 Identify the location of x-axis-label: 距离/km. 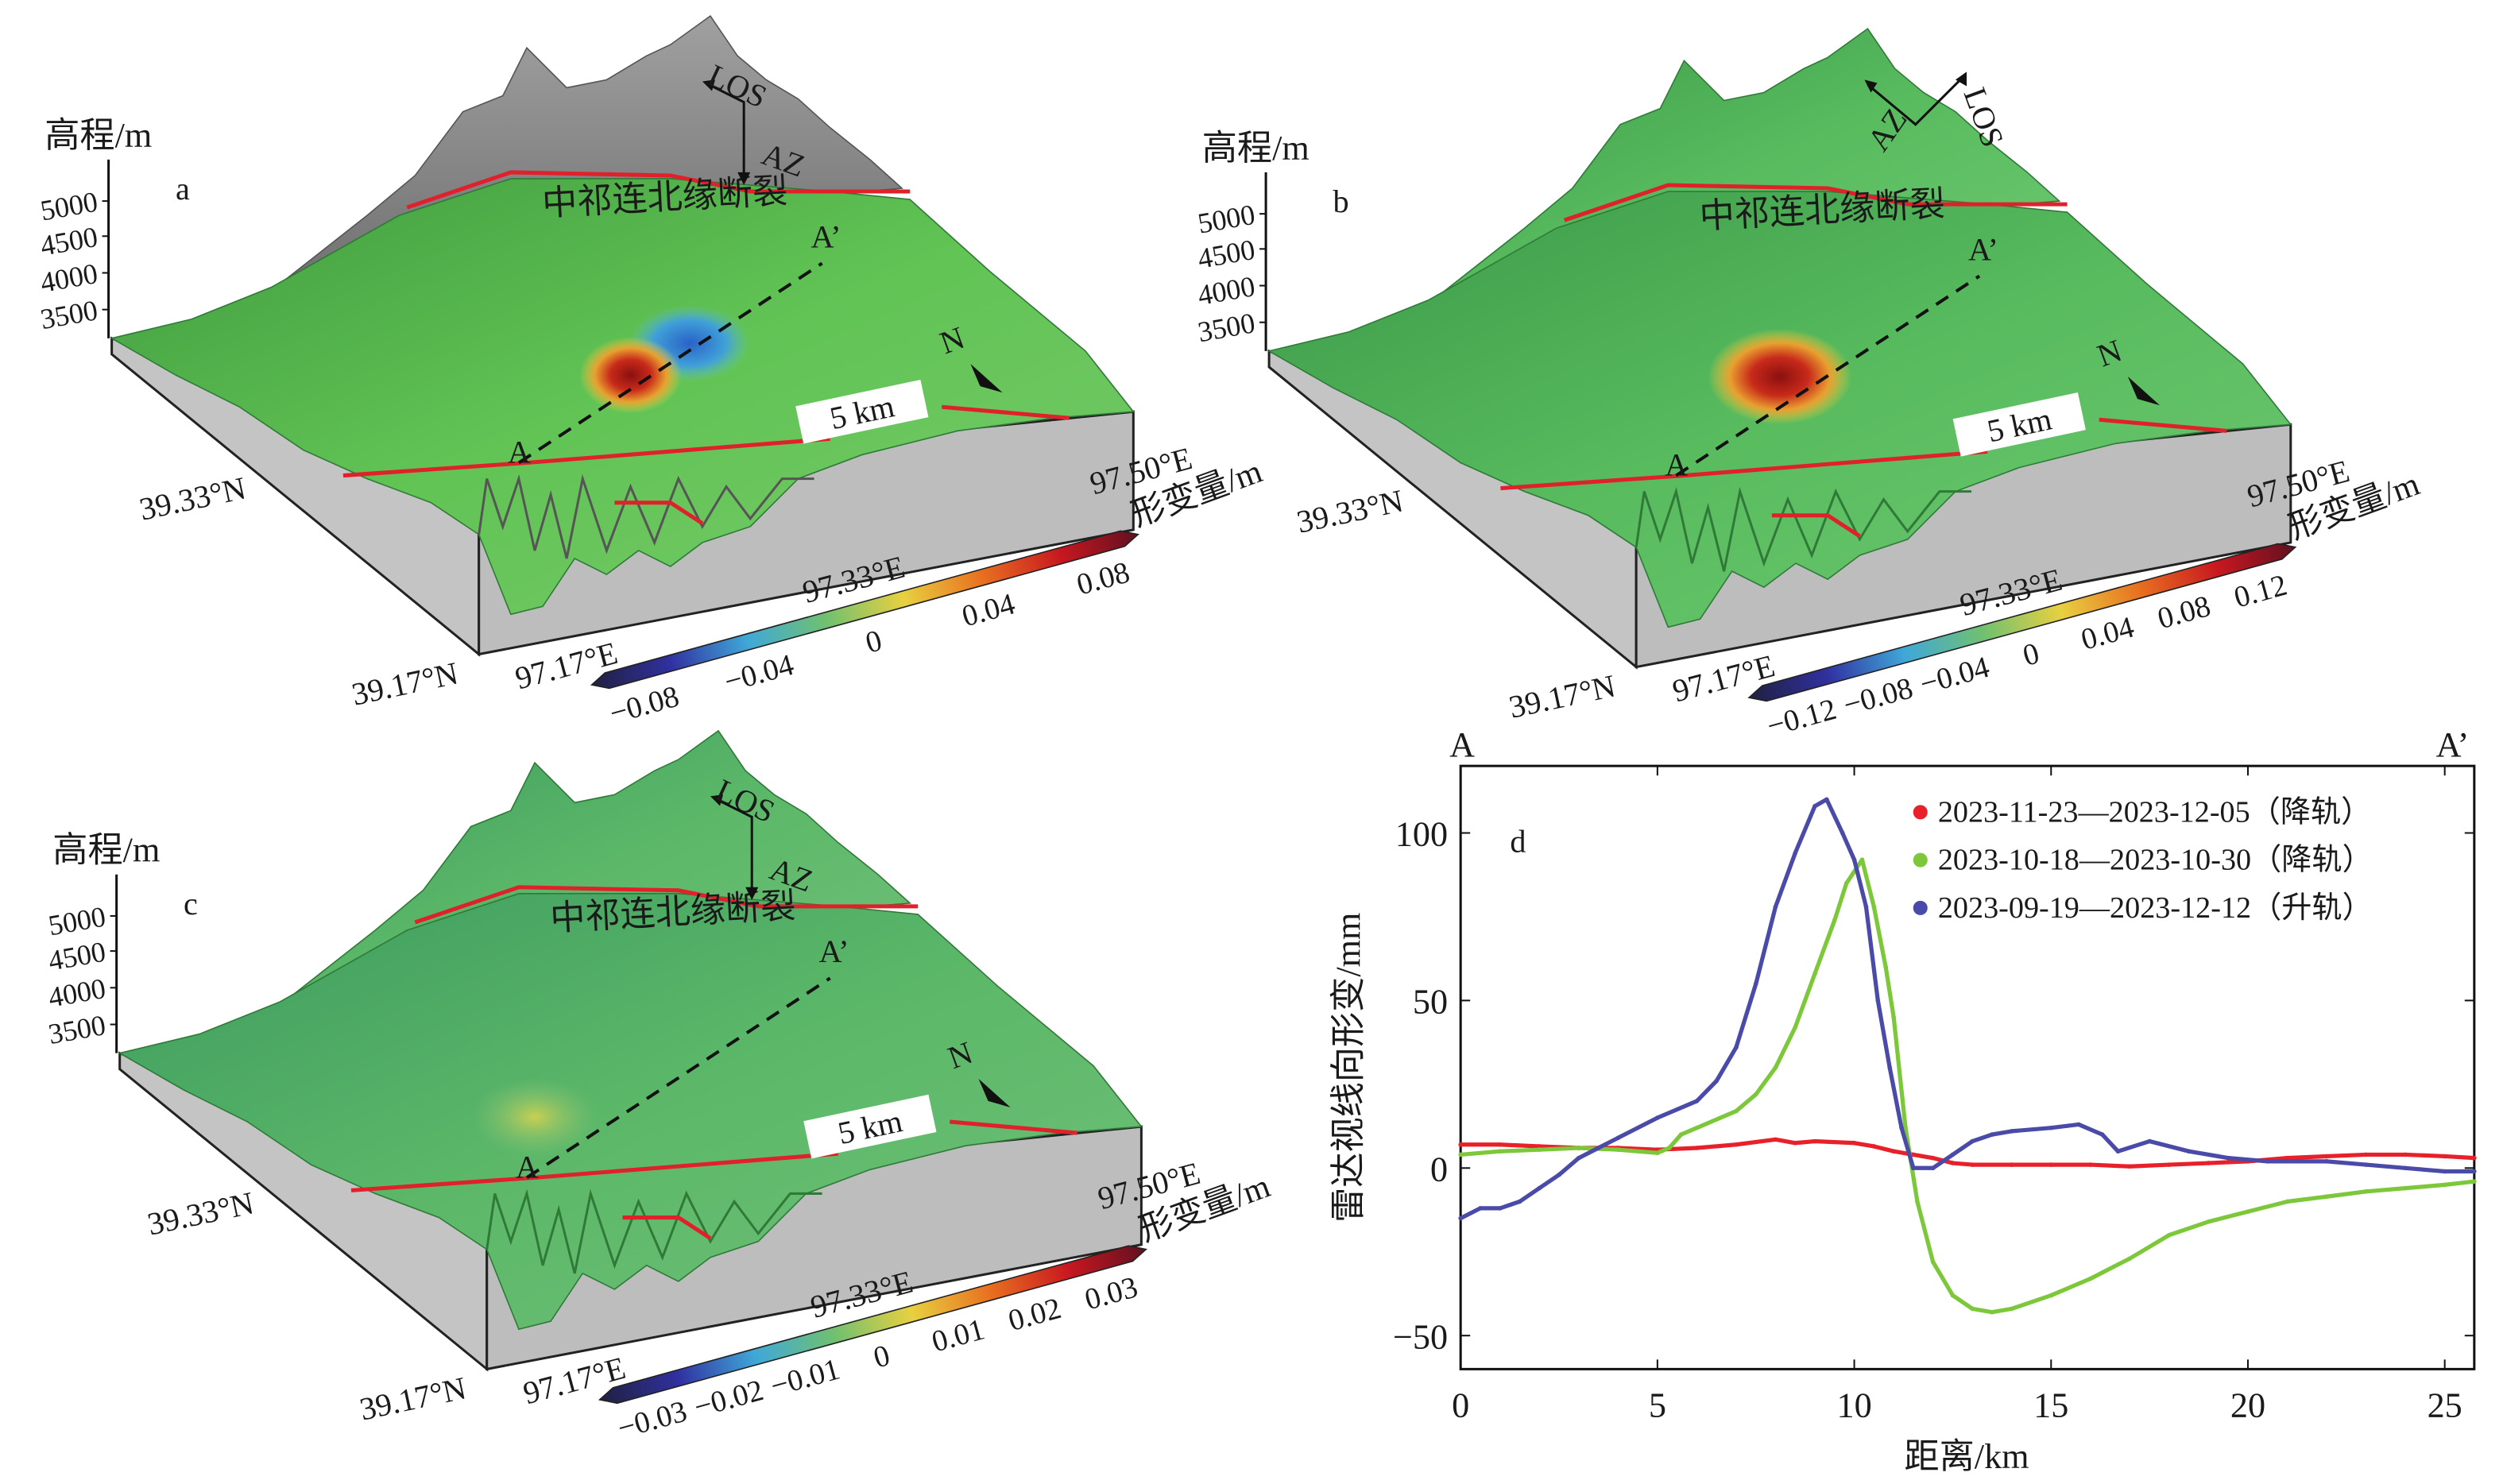
(1966, 1456).